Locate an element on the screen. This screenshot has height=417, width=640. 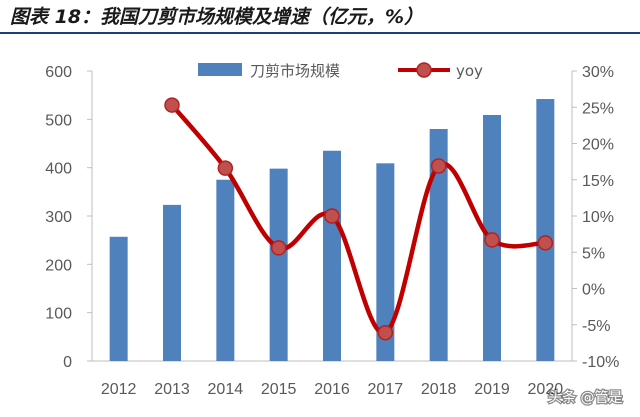
legend-bar-swatch is located at coordinates (220, 69).